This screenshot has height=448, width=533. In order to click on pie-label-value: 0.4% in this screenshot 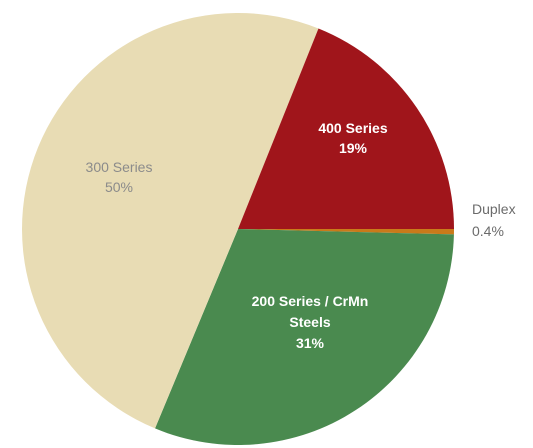, I will do `click(488, 231)`.